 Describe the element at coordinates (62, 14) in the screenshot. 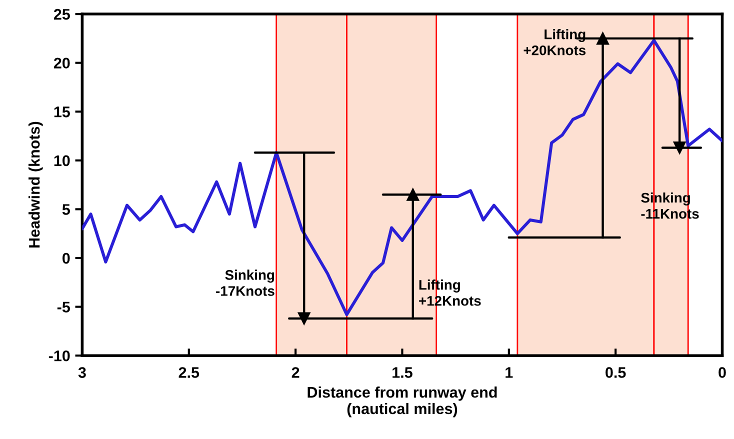

I see `y-tick-label: 25` at that location.